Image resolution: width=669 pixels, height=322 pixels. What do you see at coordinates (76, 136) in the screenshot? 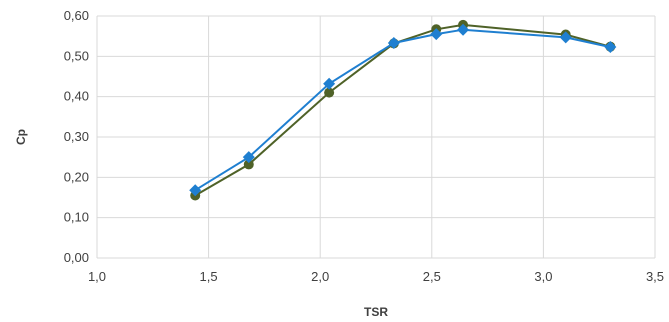
I see `y-tick-label: 0,30` at bounding box center [76, 136].